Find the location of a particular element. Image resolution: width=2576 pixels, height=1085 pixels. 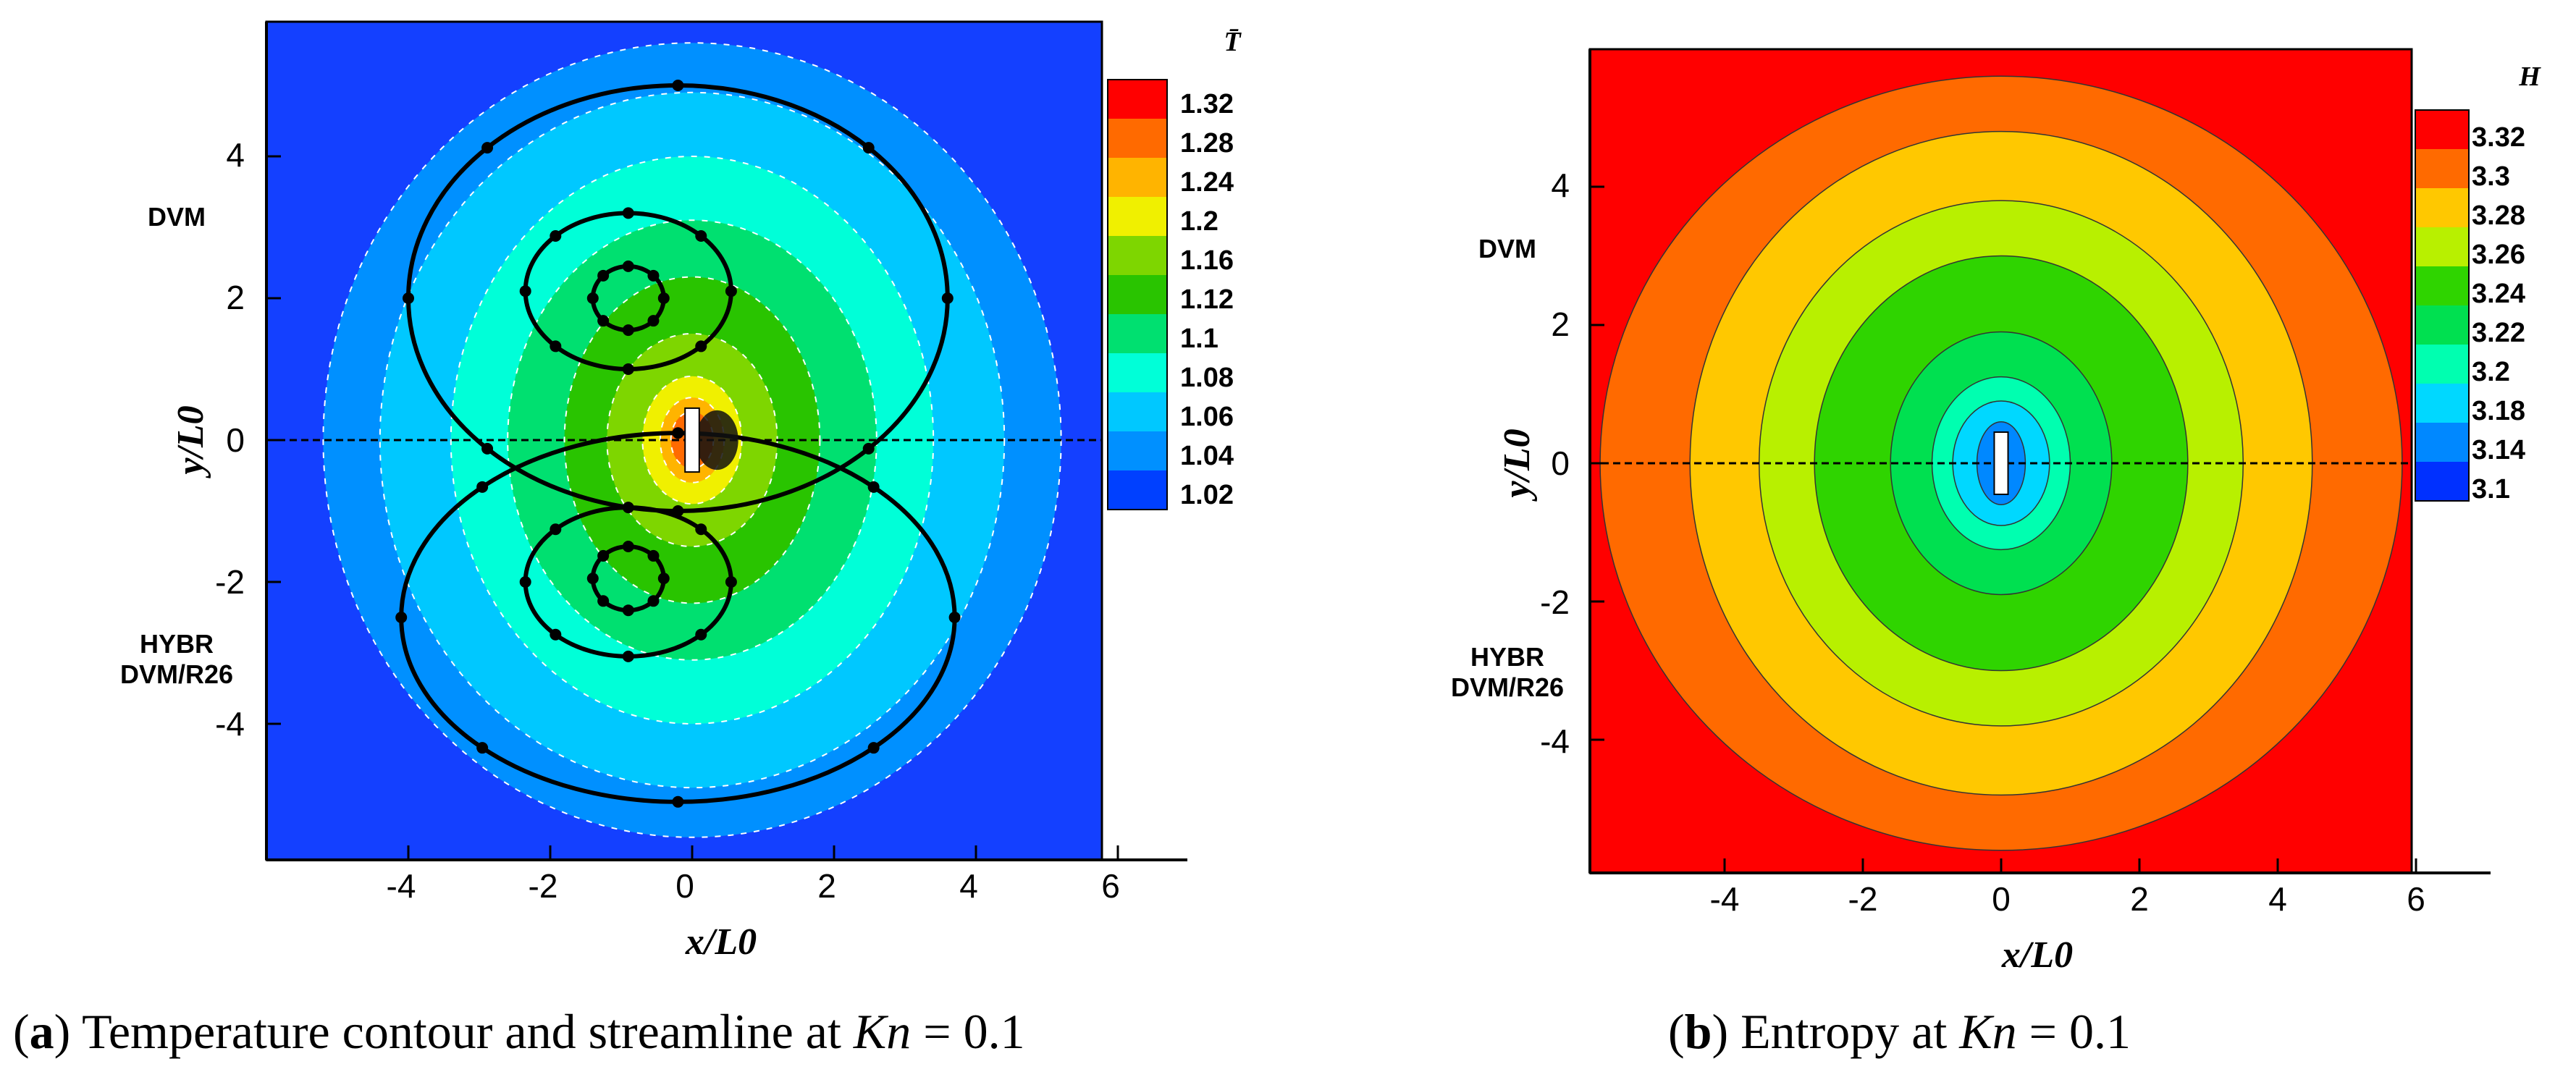

colorbar-label: 3.26 is located at coordinates (2498, 255).